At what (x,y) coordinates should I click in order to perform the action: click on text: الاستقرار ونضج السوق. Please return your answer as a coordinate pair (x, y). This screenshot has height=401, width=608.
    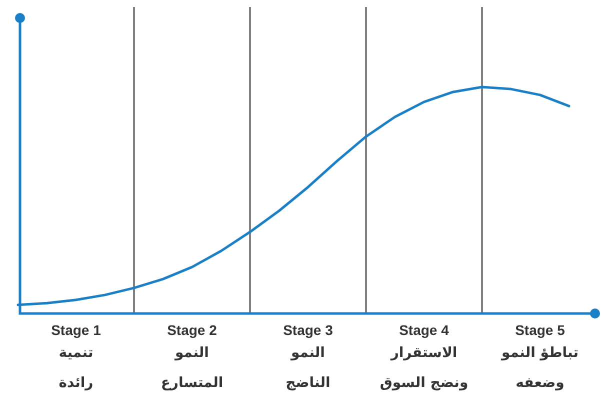
    Looking at the image, I should click on (424, 368).